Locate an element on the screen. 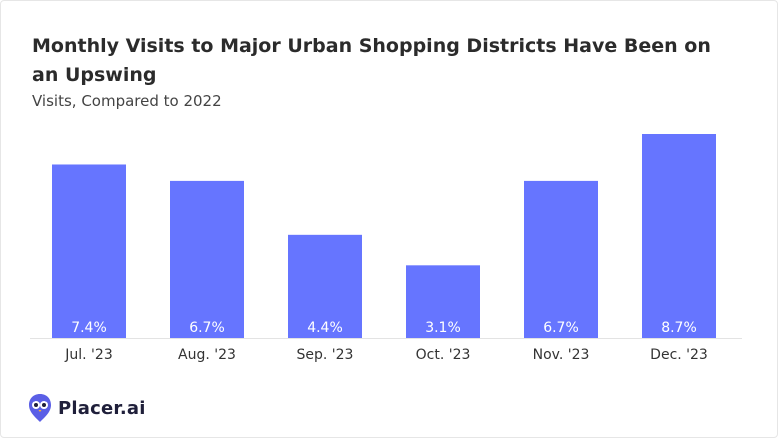 The width and height of the screenshot is (780, 440). bar-value-label: 4.4% is located at coordinates (325, 328).